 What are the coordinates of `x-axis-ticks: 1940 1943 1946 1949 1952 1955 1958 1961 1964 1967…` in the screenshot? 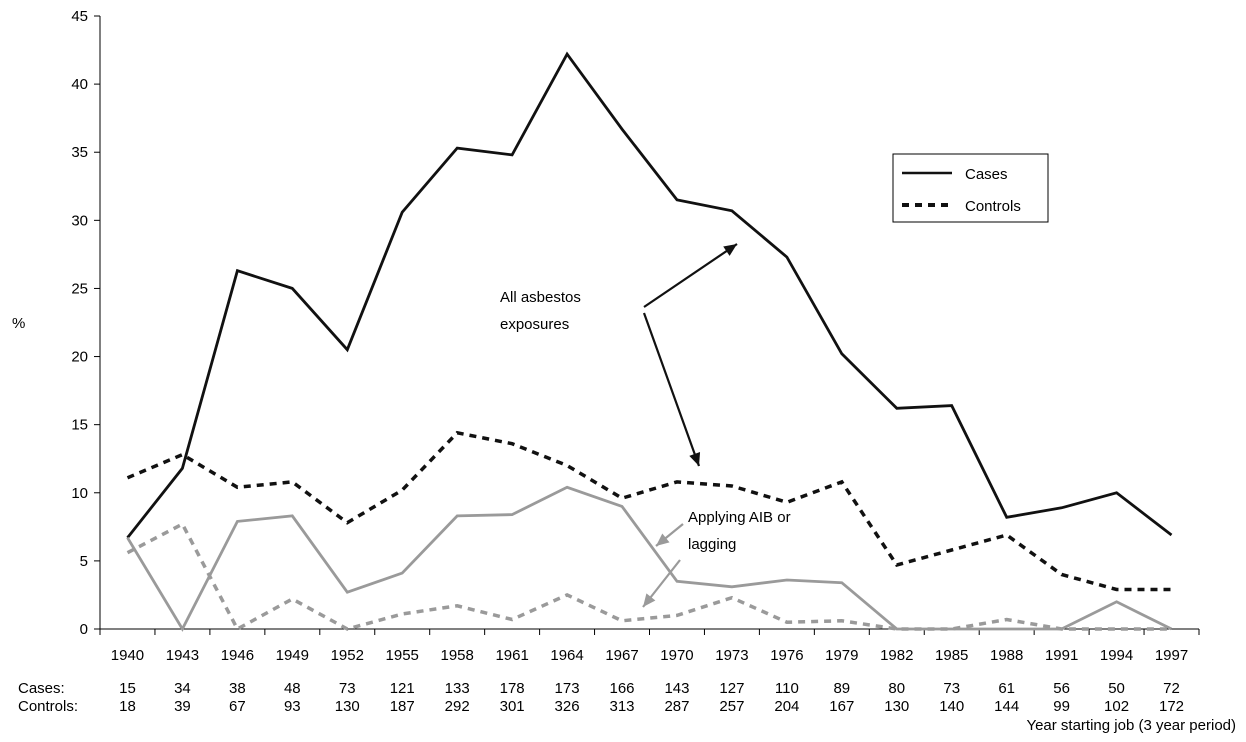 It's located at (649, 646).